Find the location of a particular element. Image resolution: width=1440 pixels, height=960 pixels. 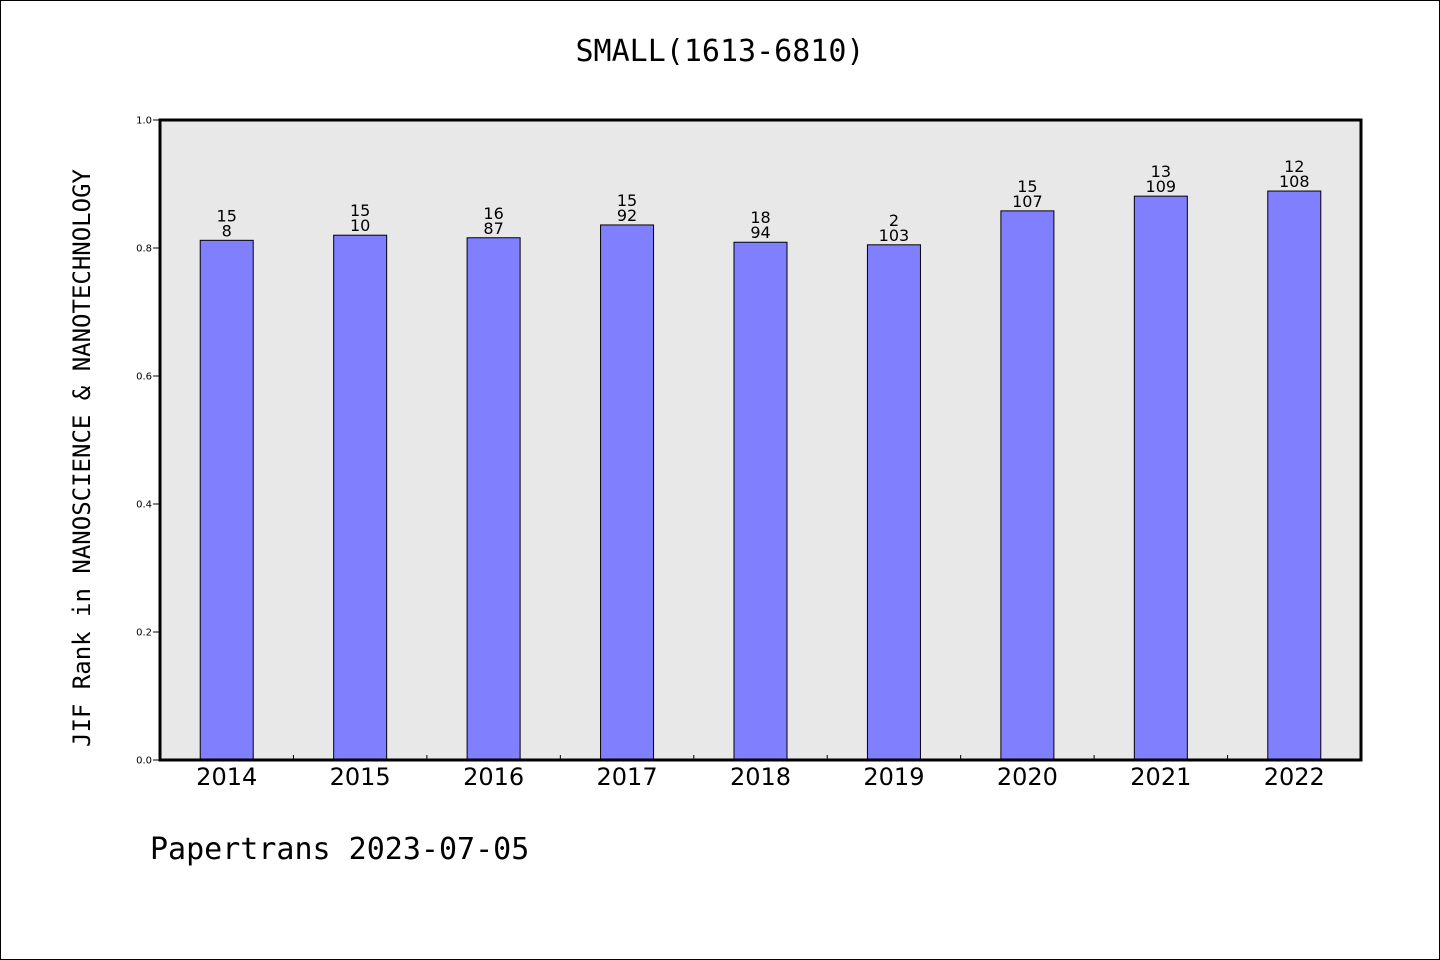

x-tick-label: 2016 is located at coordinates (493, 777).